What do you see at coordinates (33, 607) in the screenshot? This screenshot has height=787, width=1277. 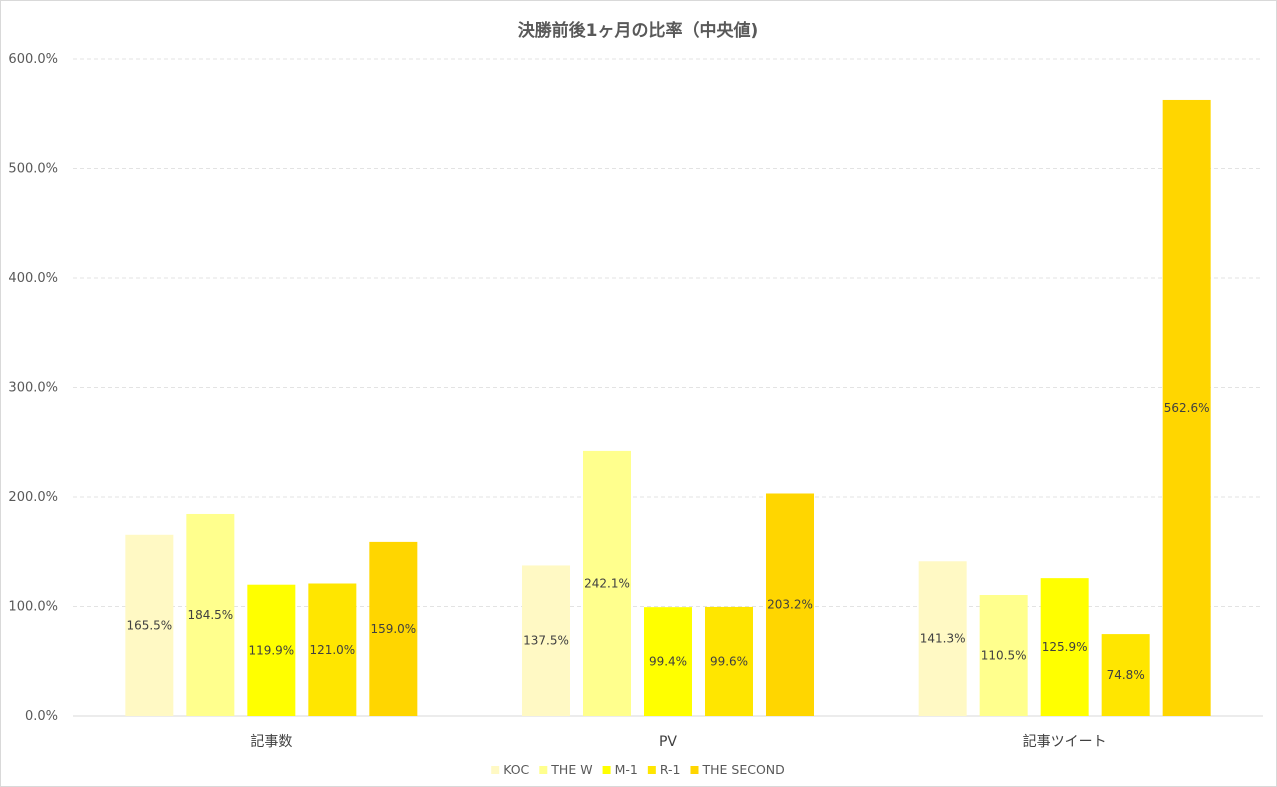 I see `y-tick-label: 100.0%` at bounding box center [33, 607].